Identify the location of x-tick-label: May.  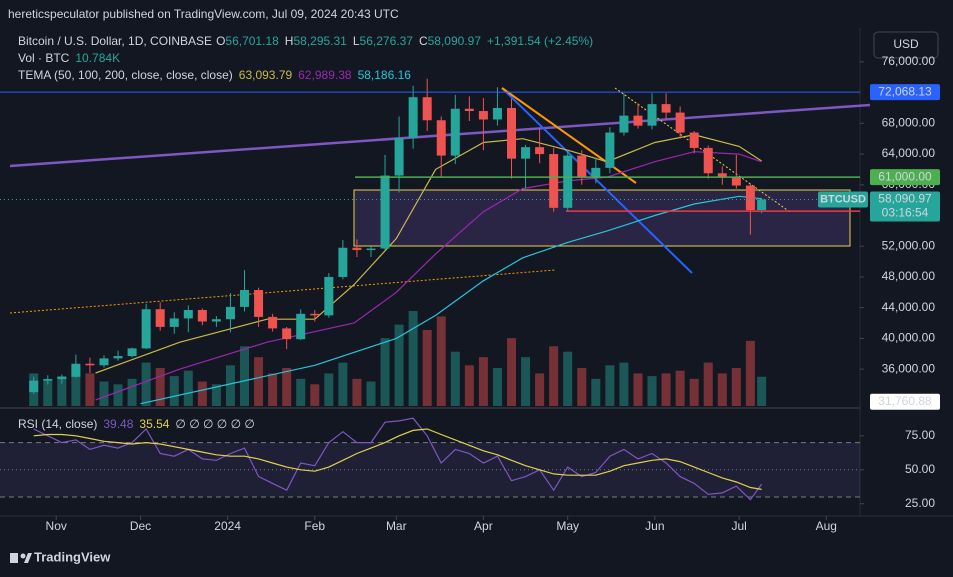
(567, 526).